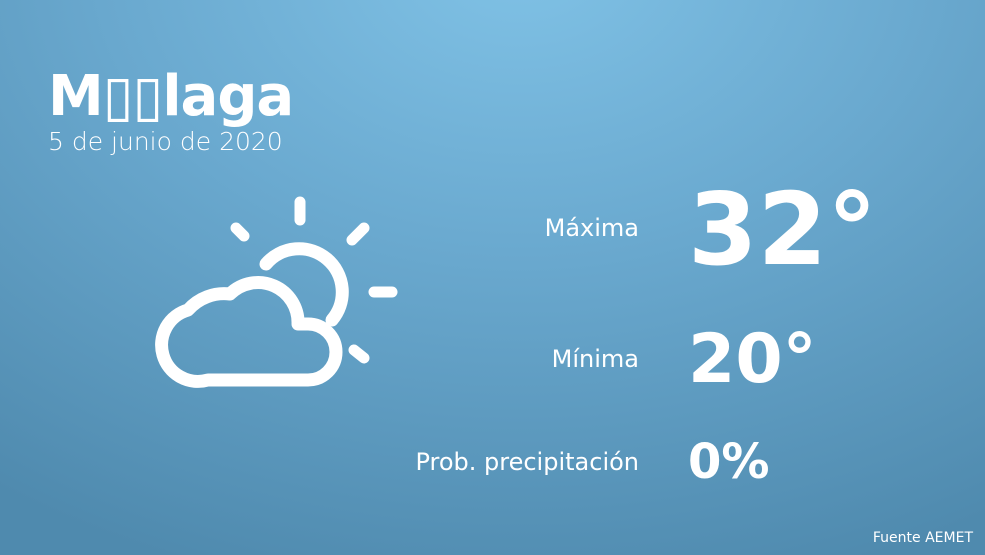 This screenshot has width=985, height=555. What do you see at coordinates (527, 462) in the screenshot?
I see `precip-label: Prob. precipitación` at bounding box center [527, 462].